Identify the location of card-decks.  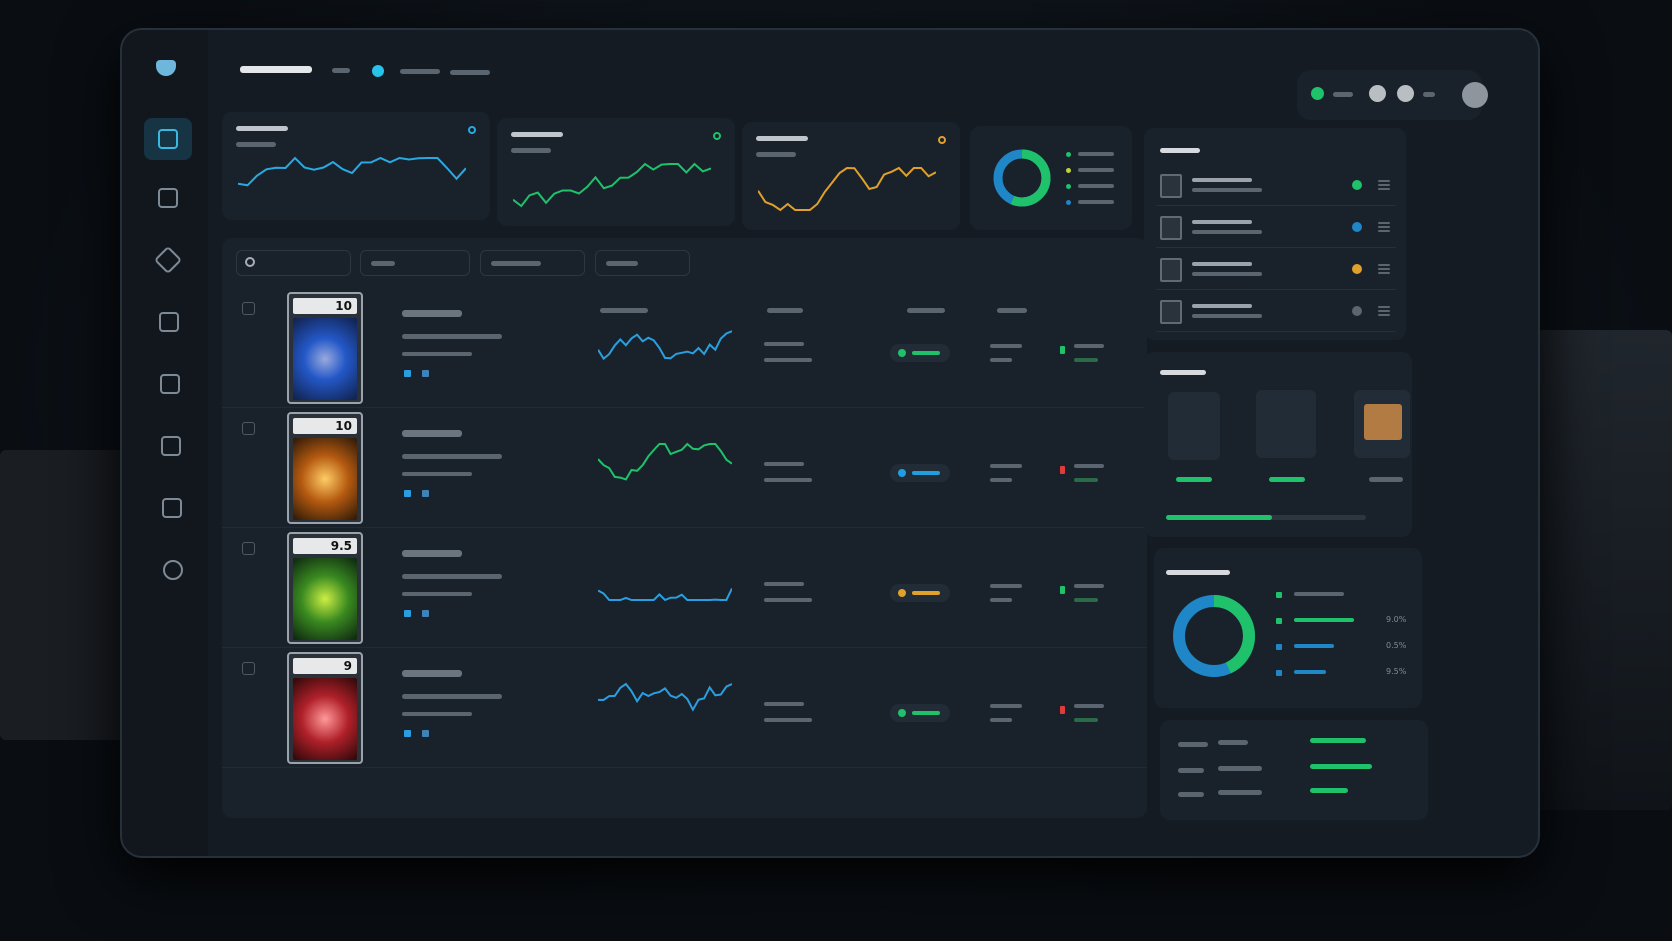
(1596, 570).